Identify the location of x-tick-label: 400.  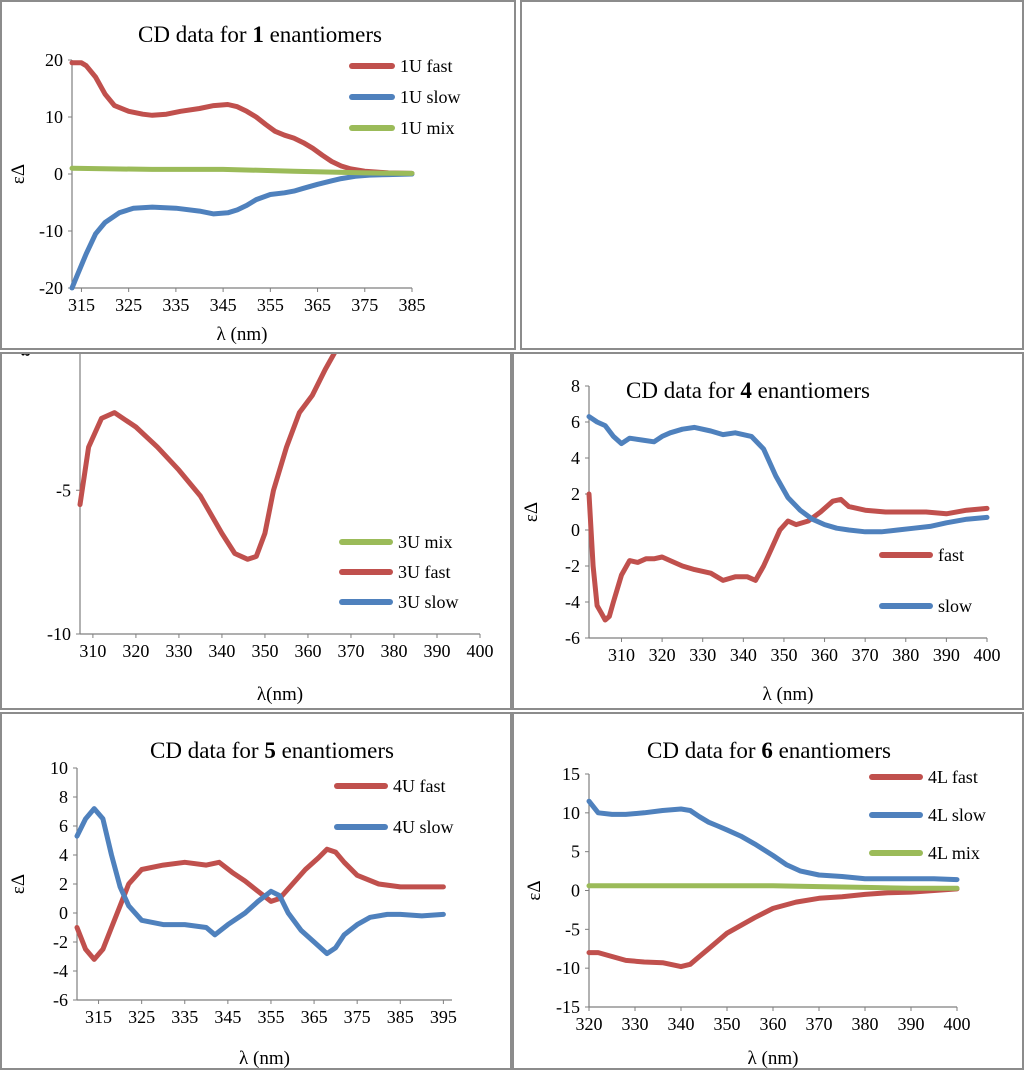
(987, 655).